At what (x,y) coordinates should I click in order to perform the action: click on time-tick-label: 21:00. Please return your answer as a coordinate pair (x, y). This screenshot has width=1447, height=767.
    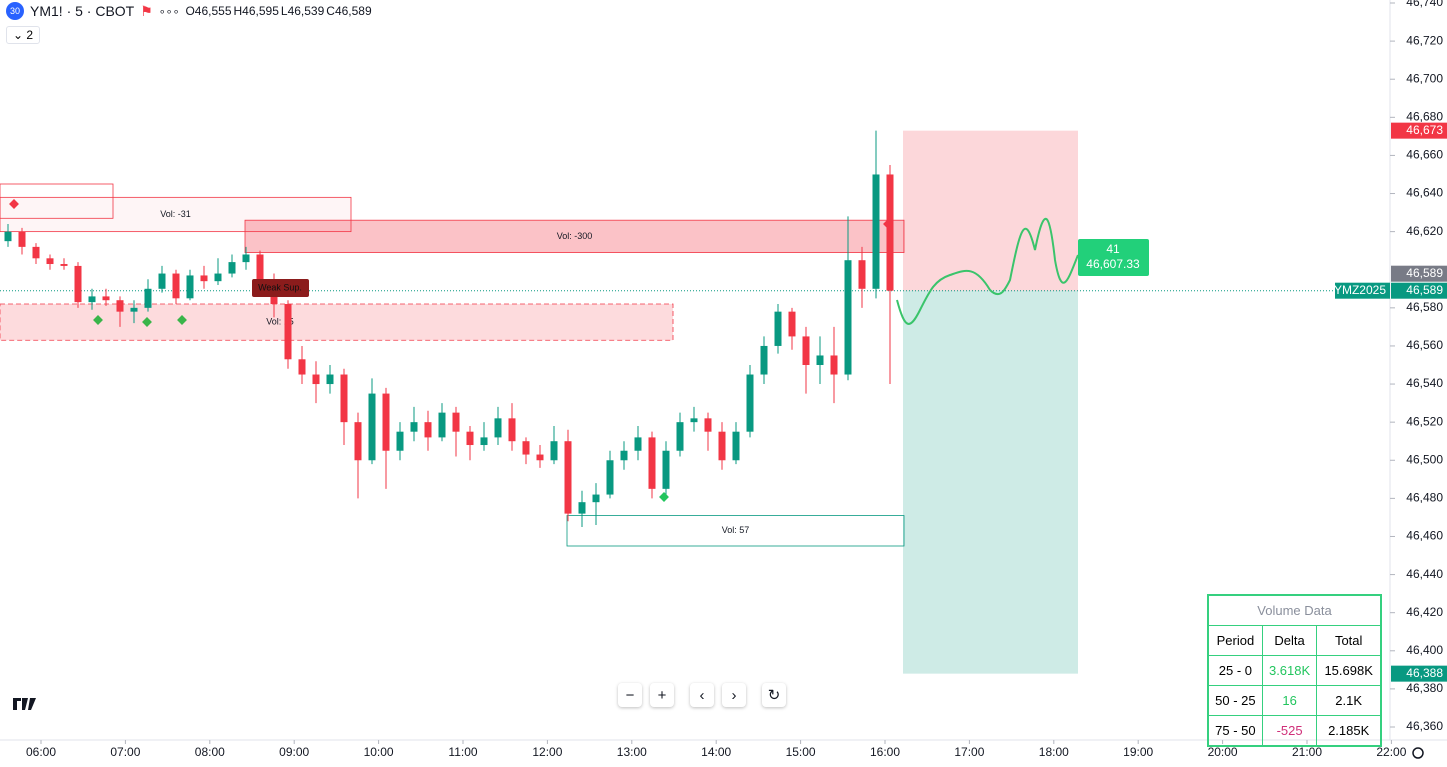
    Looking at the image, I should click on (1307, 752).